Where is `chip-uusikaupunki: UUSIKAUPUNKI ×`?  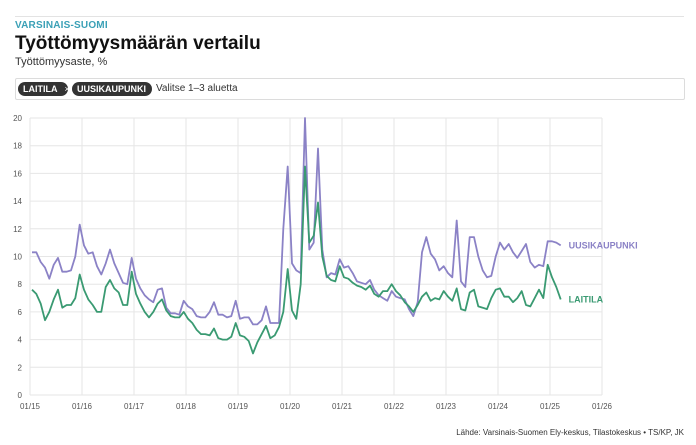 chip-uusikaupunki: UUSIKAUPUNKI × is located at coordinates (115, 89).